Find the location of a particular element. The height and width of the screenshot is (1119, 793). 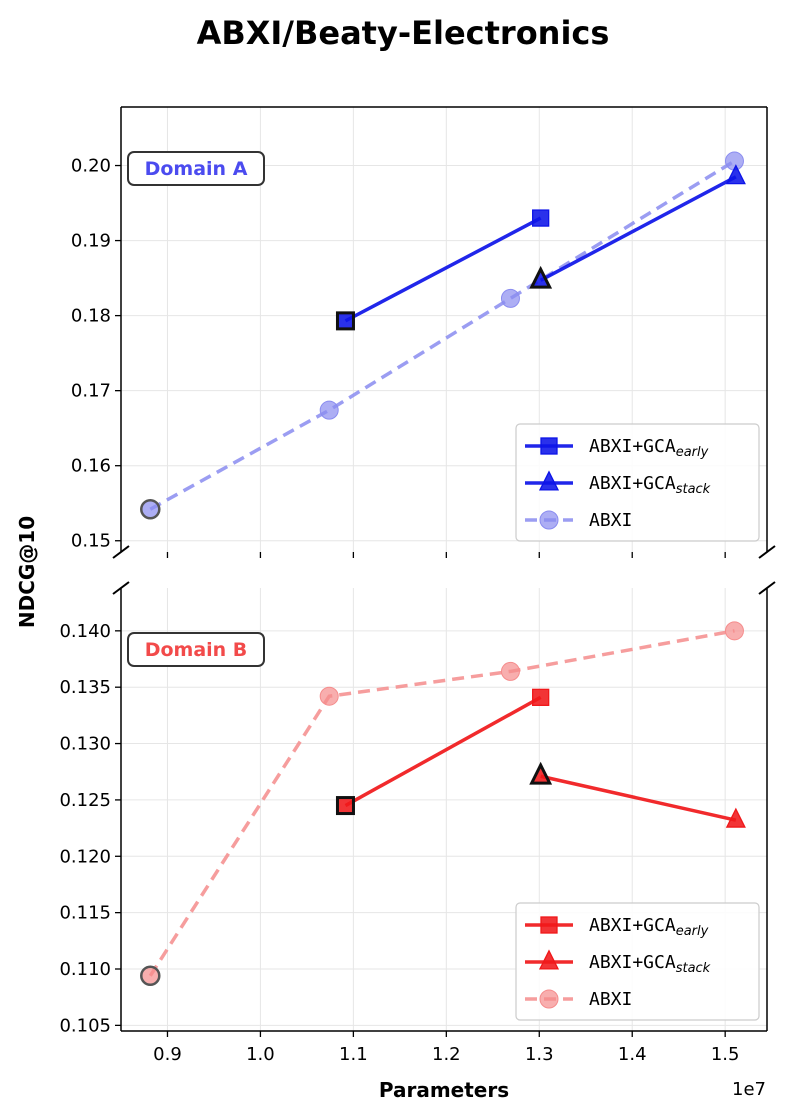

domain-badge: Domain B is located at coordinates (196, 649).